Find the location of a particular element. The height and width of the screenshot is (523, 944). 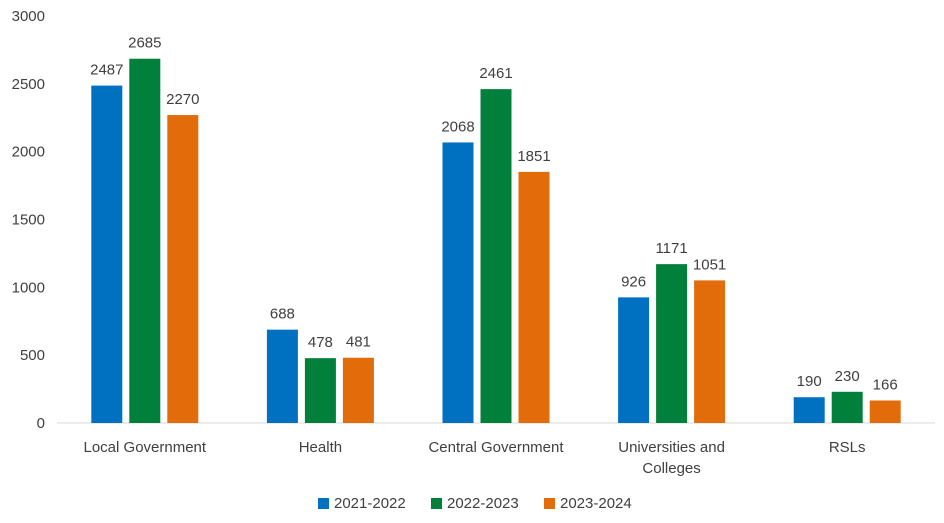

legend-item: 2023-2024 is located at coordinates (588, 503).